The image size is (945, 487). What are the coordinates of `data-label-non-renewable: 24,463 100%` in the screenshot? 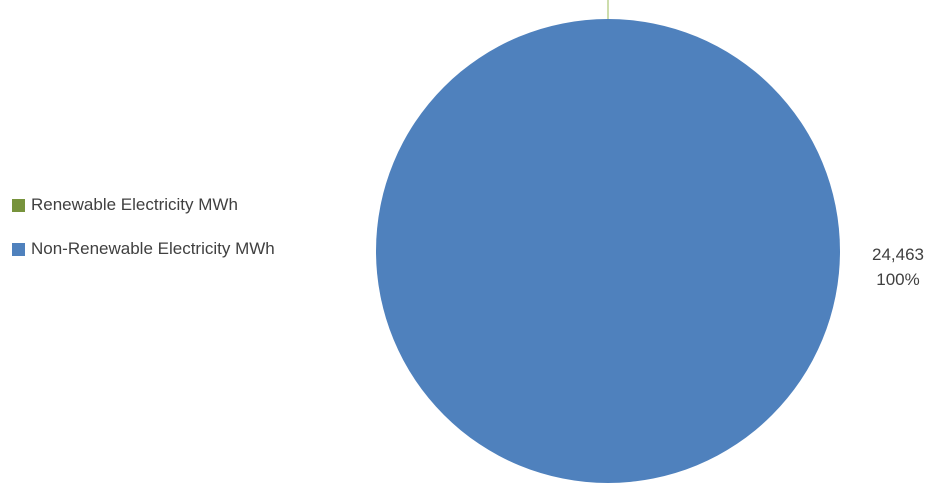 It's located at (898, 267).